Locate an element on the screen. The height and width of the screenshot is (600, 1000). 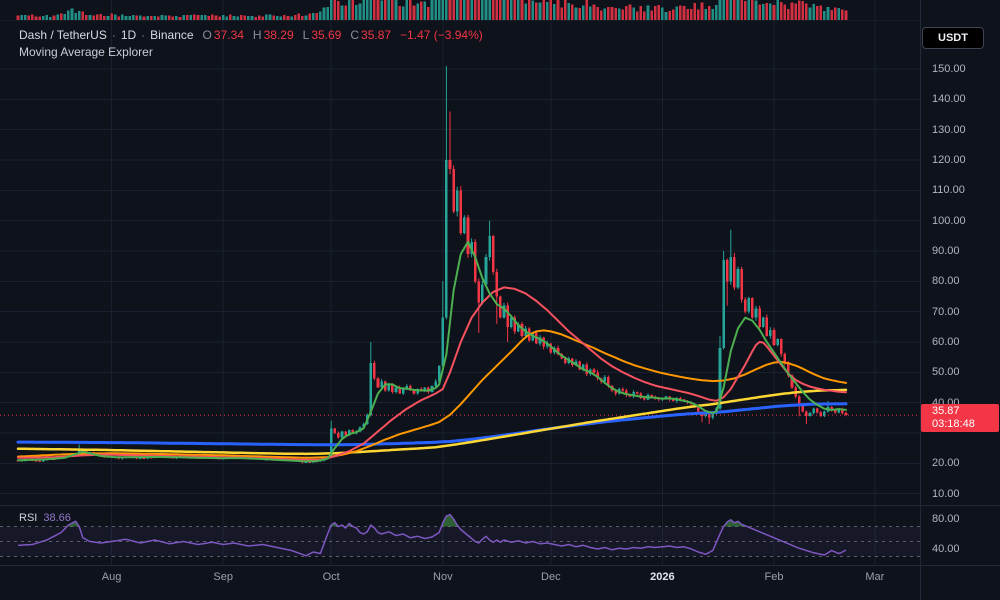
high-label: H is located at coordinates (257, 35).